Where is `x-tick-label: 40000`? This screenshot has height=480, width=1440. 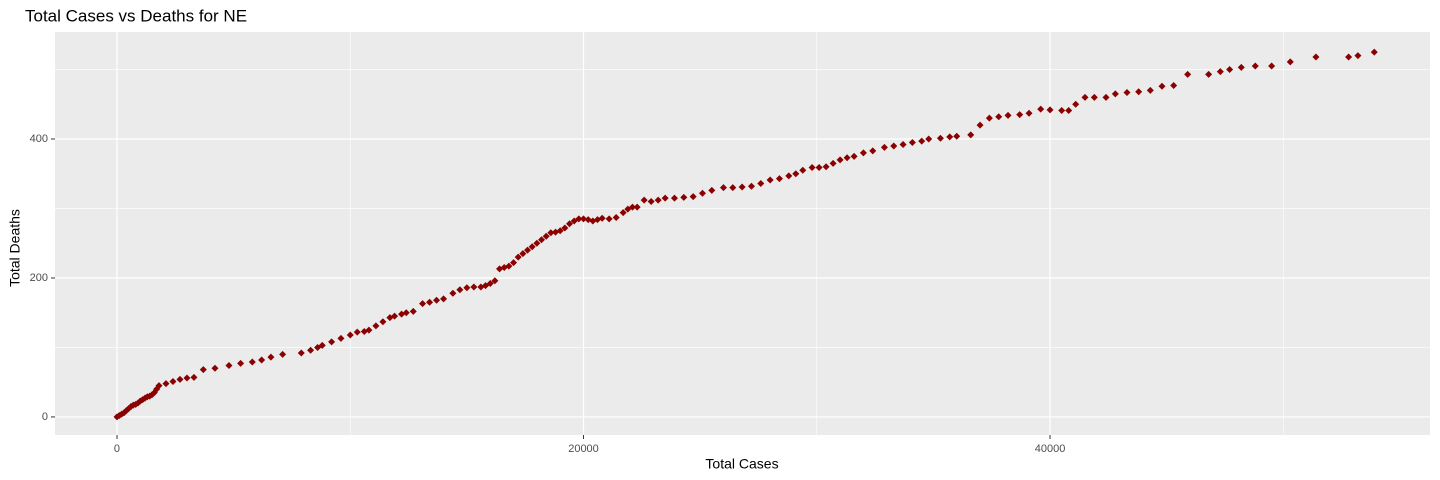
x-tick-label: 40000 is located at coordinates (1050, 449).